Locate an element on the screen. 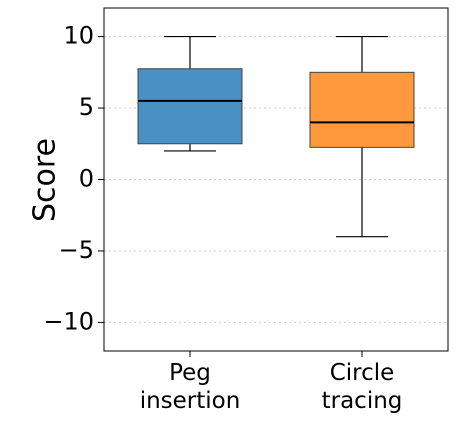 Image resolution: width=459 pixels, height=421 pixels. y-axis-ticks: 10 5 0 −5 −10 is located at coordinates (73, 178).